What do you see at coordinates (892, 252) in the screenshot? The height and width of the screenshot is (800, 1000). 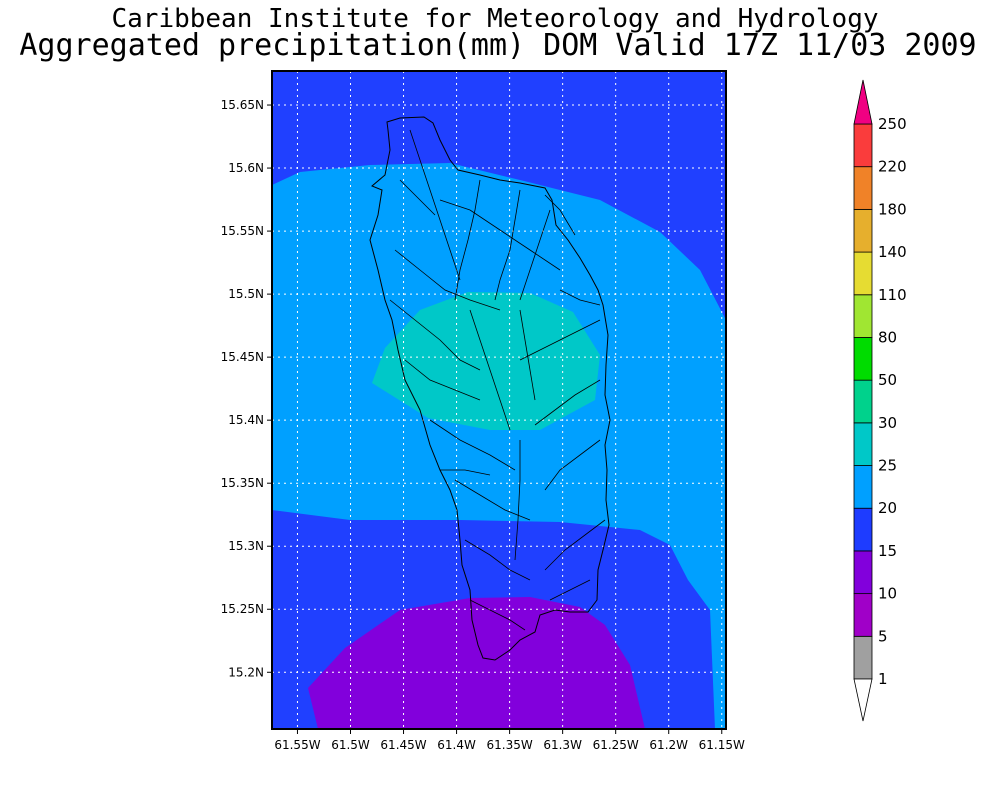 I see `colorbar-label: 140` at bounding box center [892, 252].